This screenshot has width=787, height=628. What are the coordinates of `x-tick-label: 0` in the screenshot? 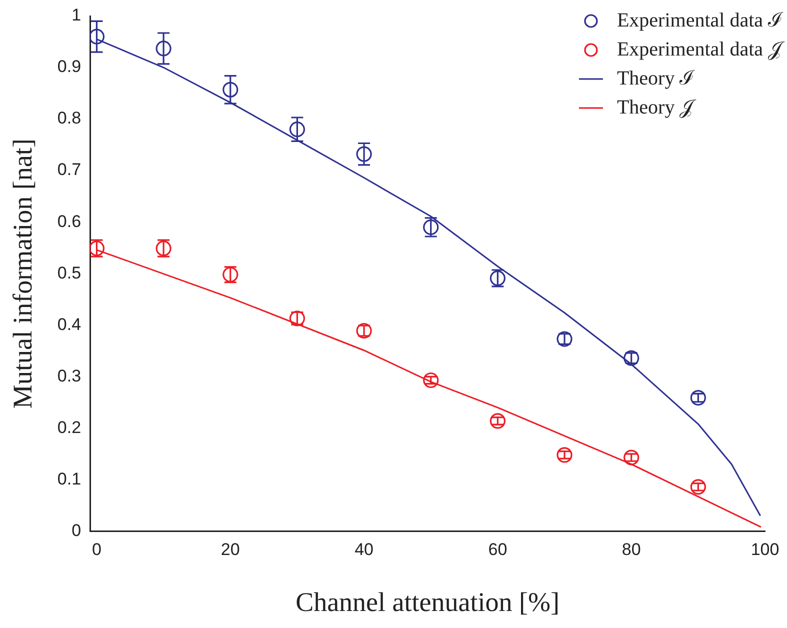 It's located at (97, 550).